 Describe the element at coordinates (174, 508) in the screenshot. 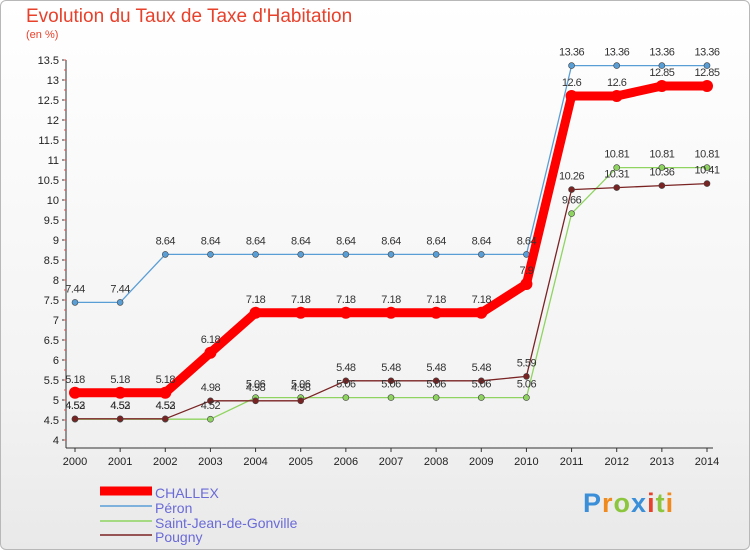

I see `legend-label-peron: Péron` at that location.